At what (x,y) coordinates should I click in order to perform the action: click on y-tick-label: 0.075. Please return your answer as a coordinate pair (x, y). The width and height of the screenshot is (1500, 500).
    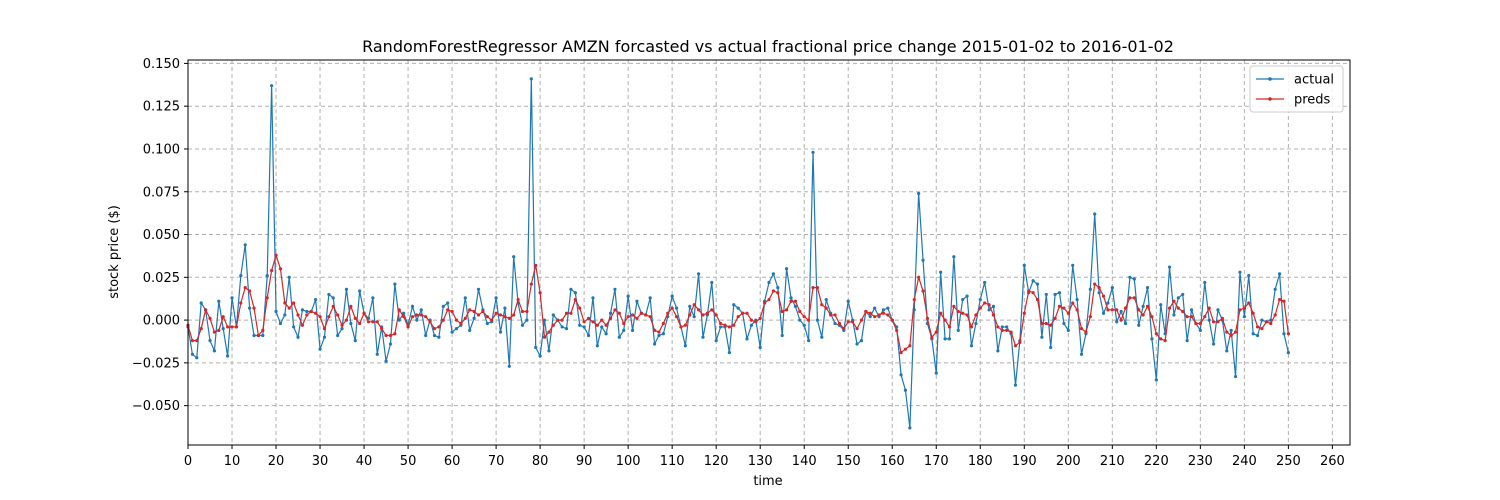
    Looking at the image, I should click on (161, 192).